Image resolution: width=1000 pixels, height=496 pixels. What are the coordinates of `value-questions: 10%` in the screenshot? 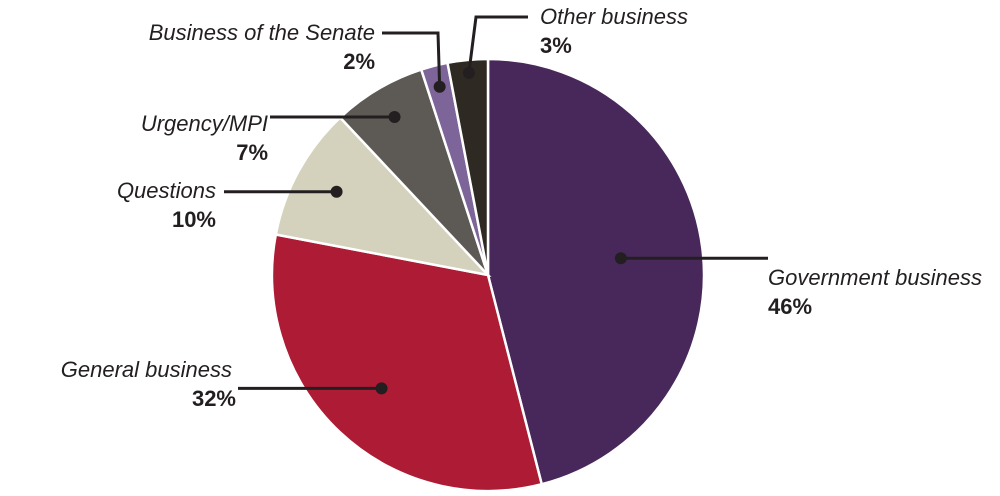 It's located at (194, 219).